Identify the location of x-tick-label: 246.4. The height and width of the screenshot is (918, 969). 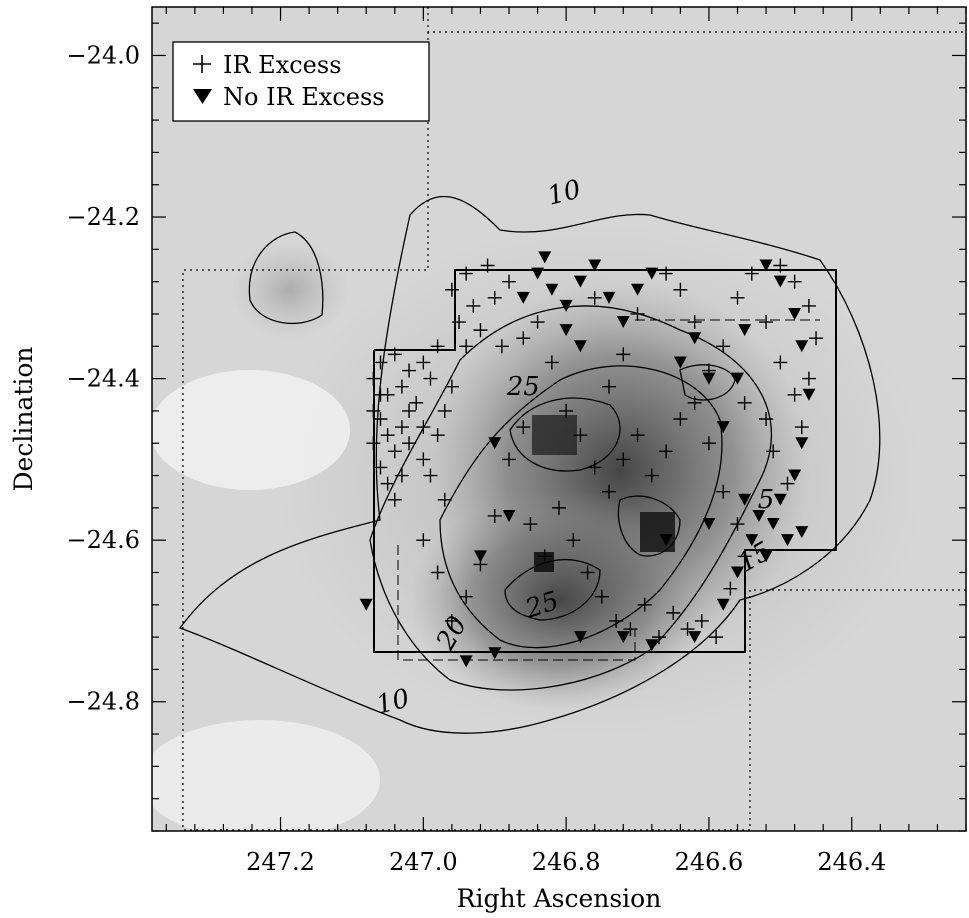
(851, 862).